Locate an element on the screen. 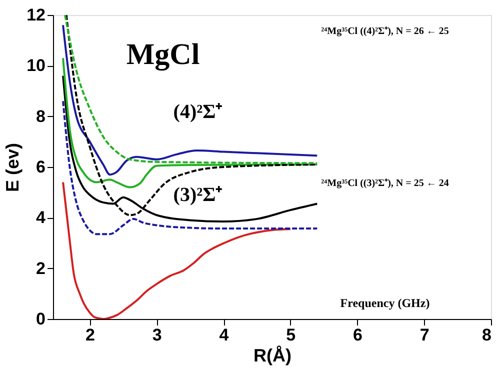 The width and height of the screenshot is (500, 376). x-tick-label: 8 is located at coordinates (487, 335).